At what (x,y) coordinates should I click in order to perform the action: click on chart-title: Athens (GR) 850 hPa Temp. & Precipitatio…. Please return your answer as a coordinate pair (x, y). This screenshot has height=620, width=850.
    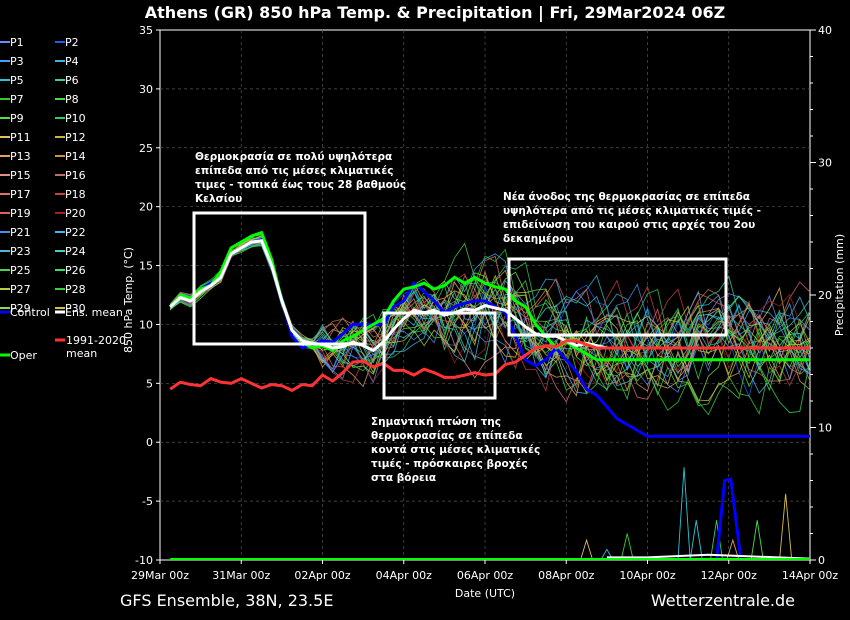
    Looking at the image, I should click on (435, 13).